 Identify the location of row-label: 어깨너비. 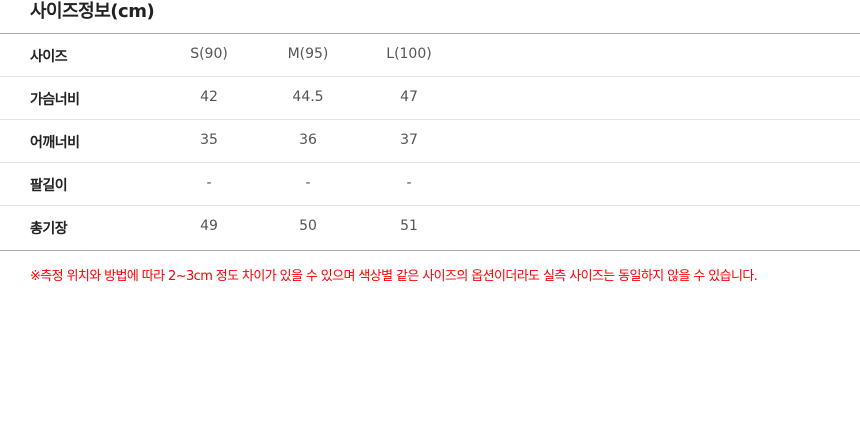
(55, 143).